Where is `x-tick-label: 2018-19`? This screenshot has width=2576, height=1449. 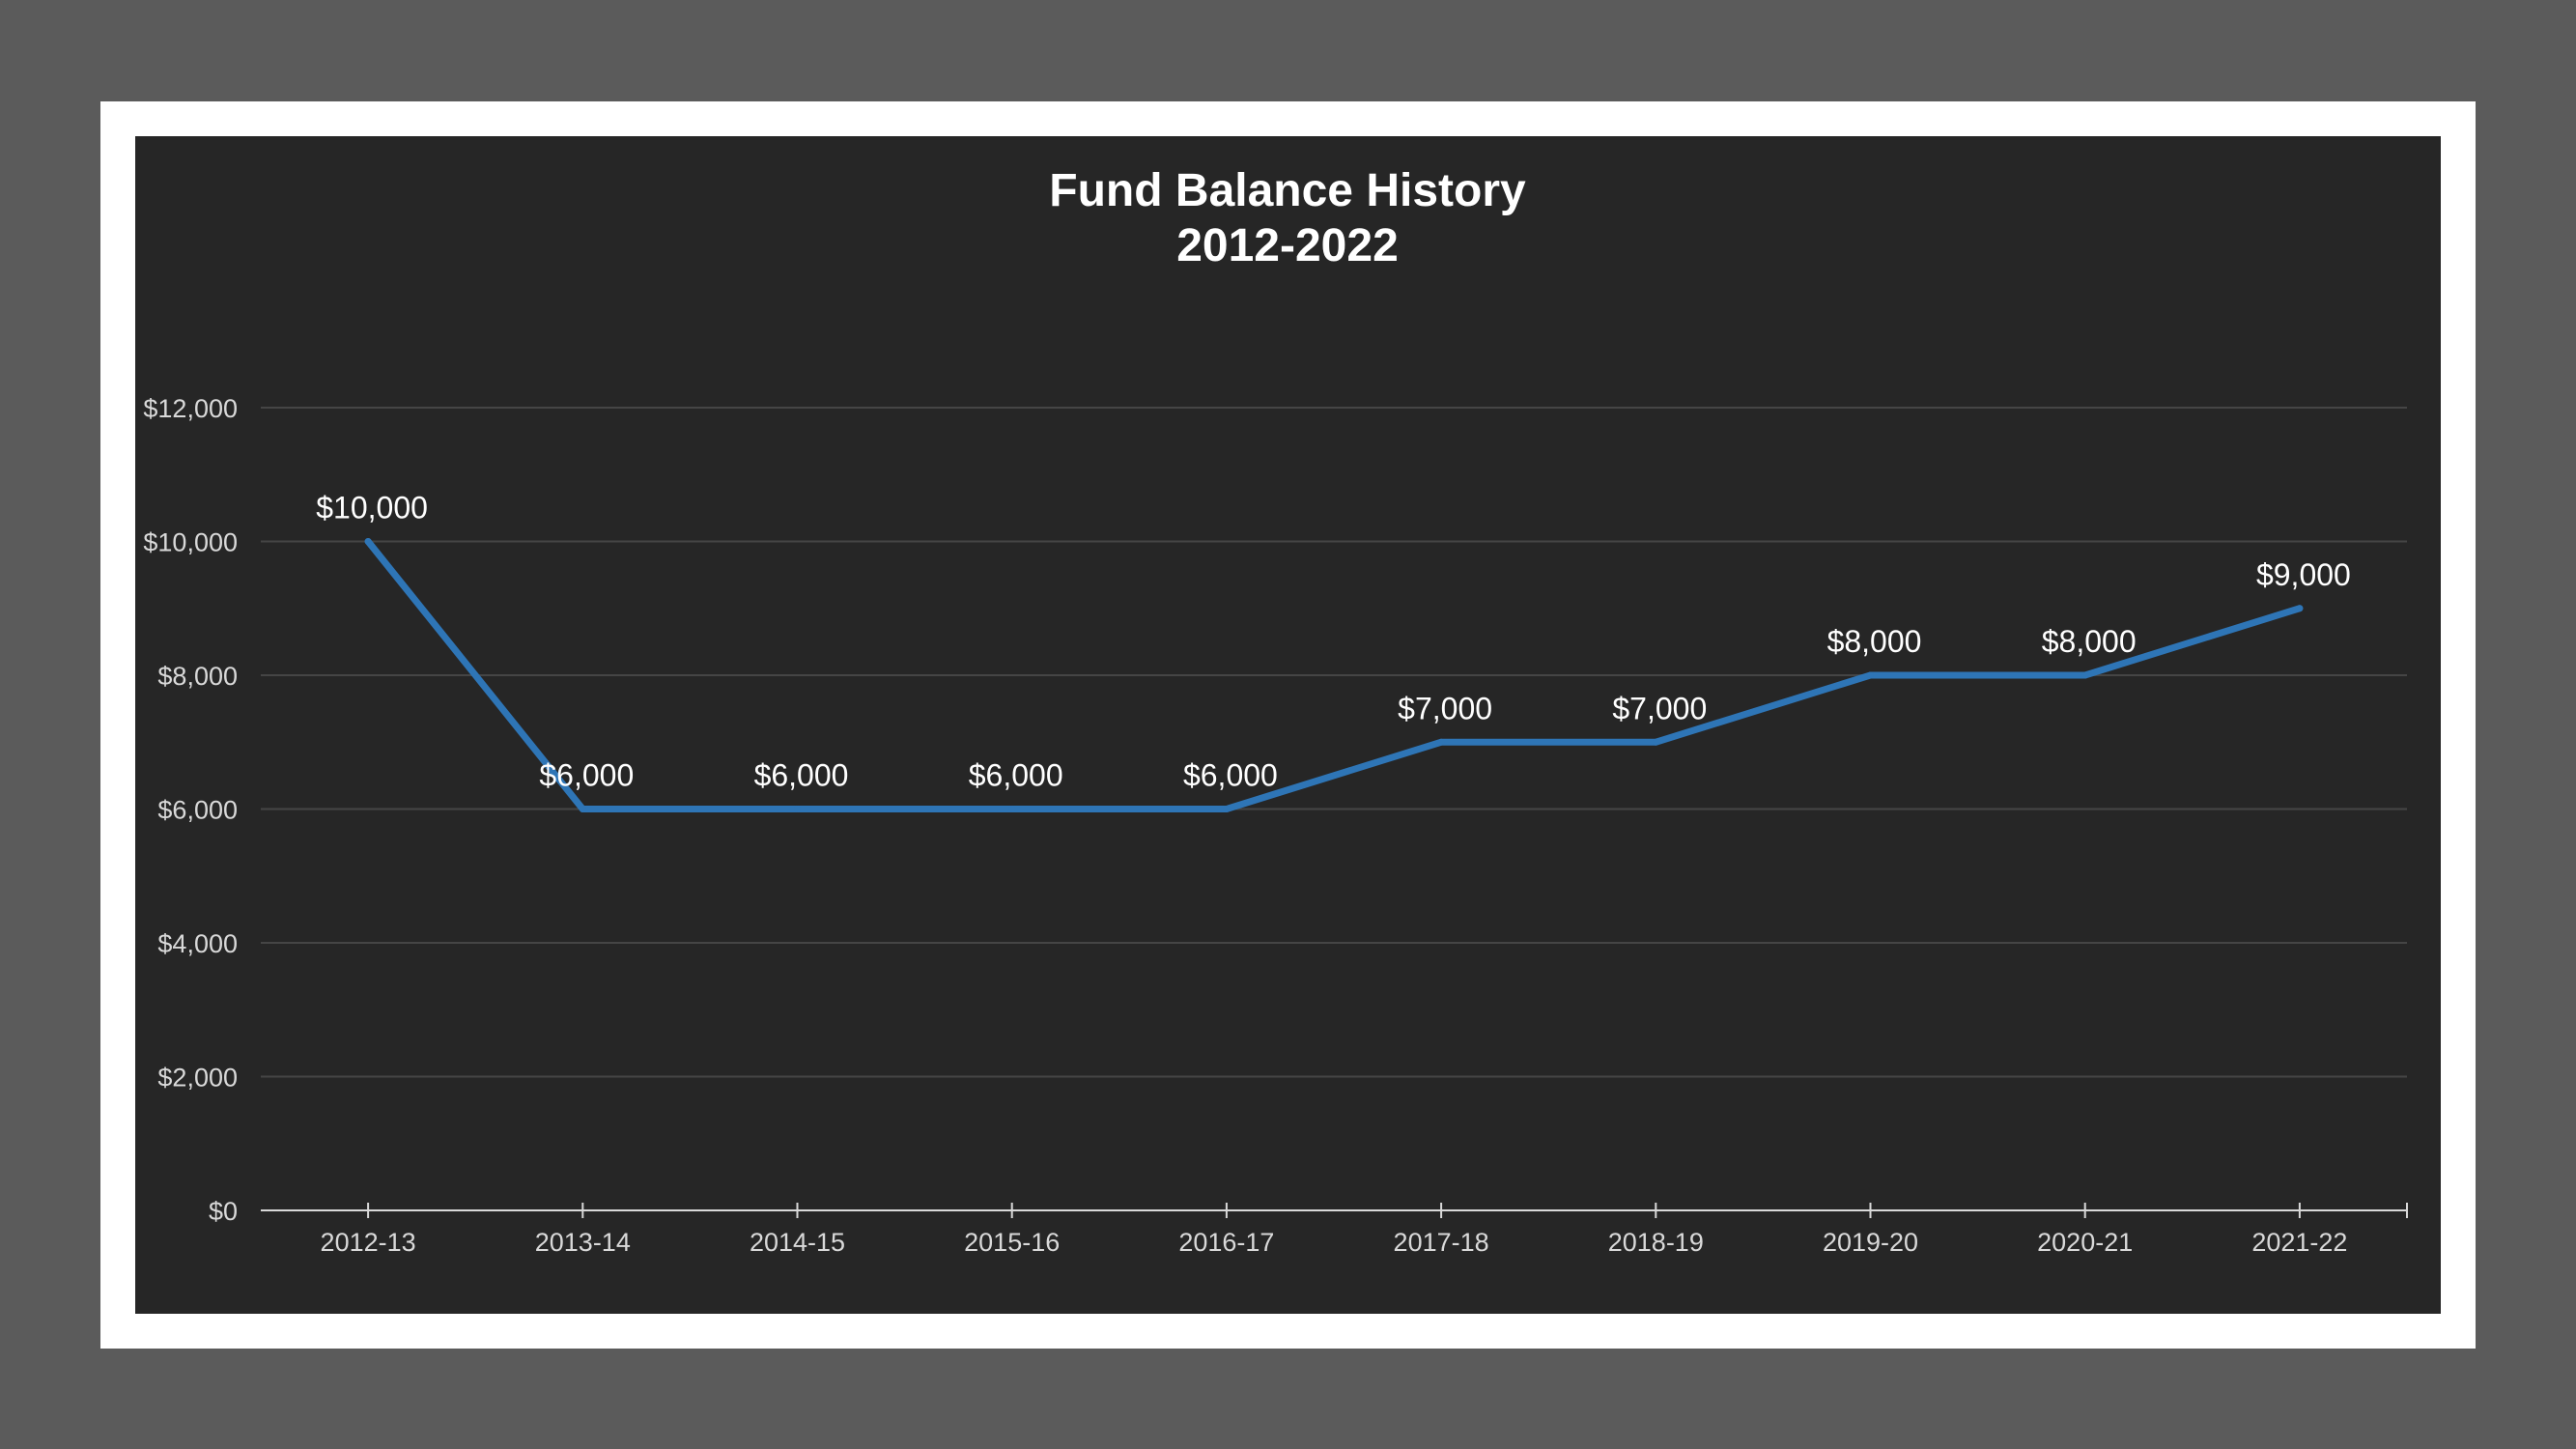 x-tick-label: 2018-19 is located at coordinates (1656, 1242).